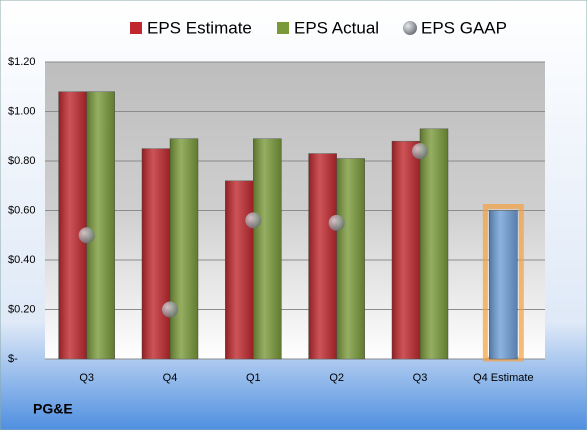 This screenshot has width=587, height=430. What do you see at coordinates (464, 27) in the screenshot?
I see `legend-label: EPS GAAP` at bounding box center [464, 27].